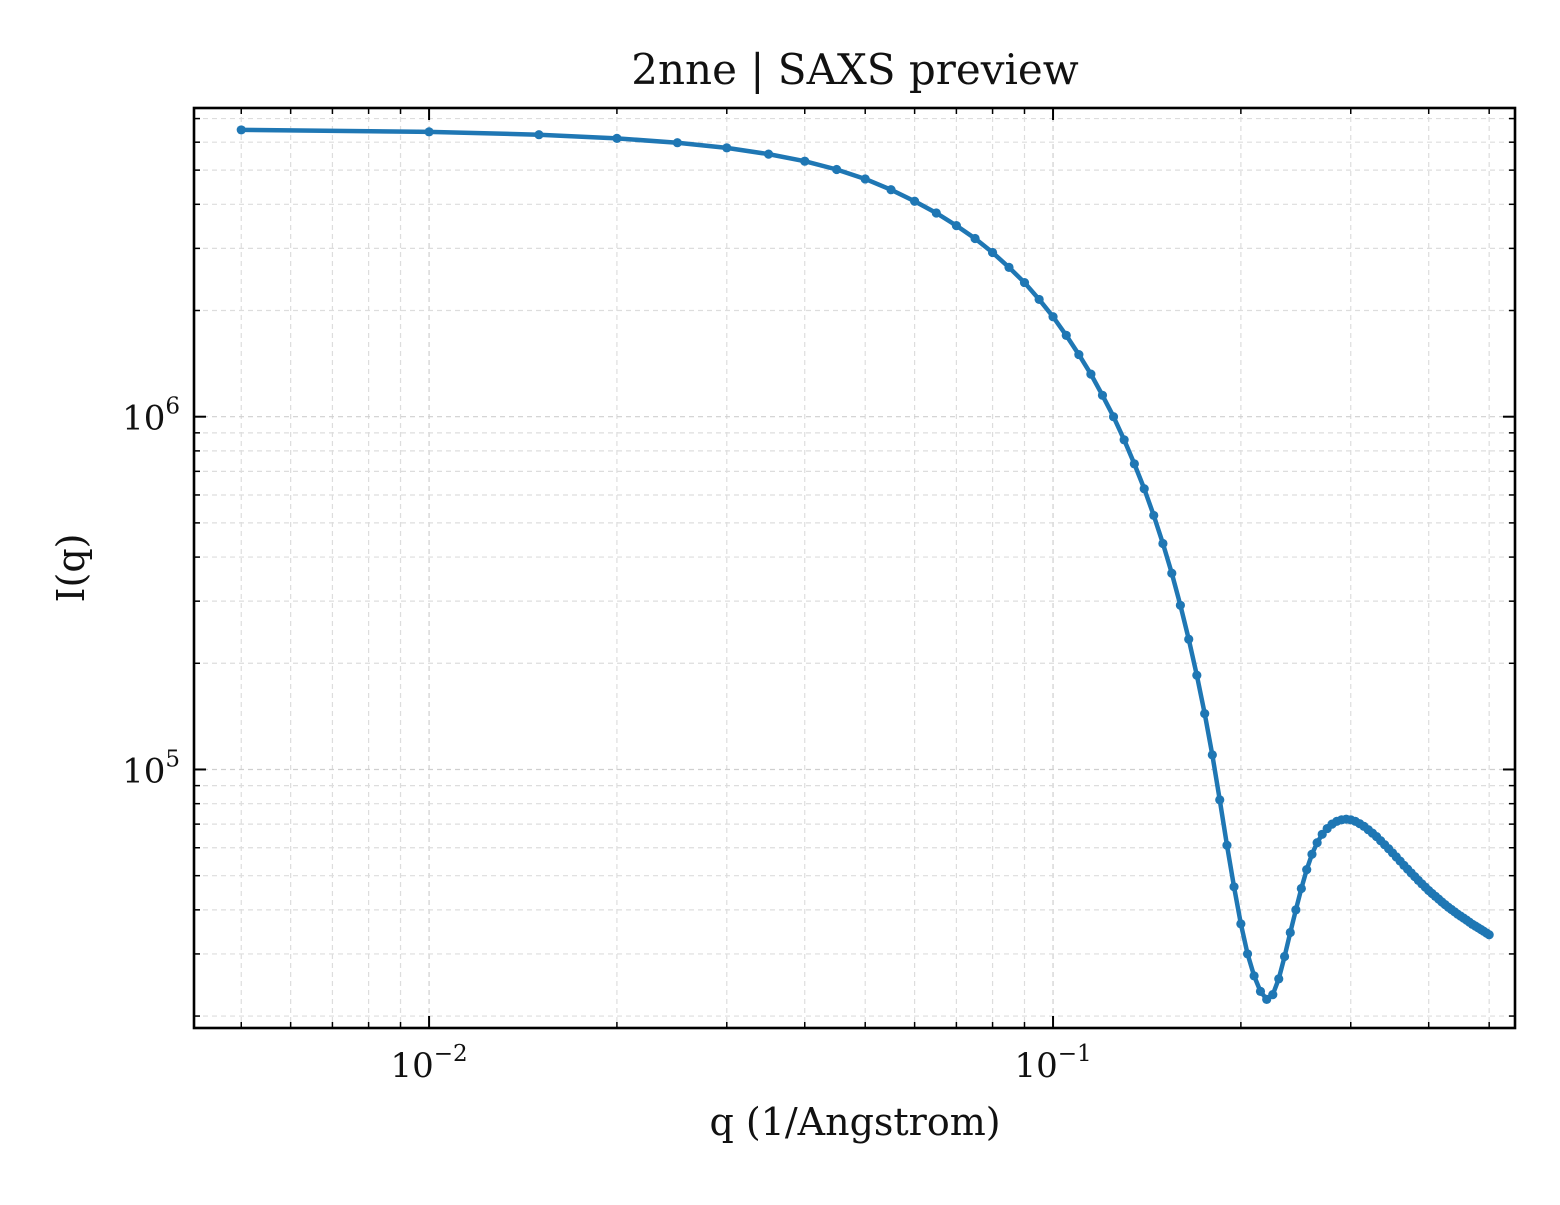  What do you see at coordinates (854, 1122) in the screenshot?
I see `x-axis-label: q (1/Angstrom)` at bounding box center [854, 1122].